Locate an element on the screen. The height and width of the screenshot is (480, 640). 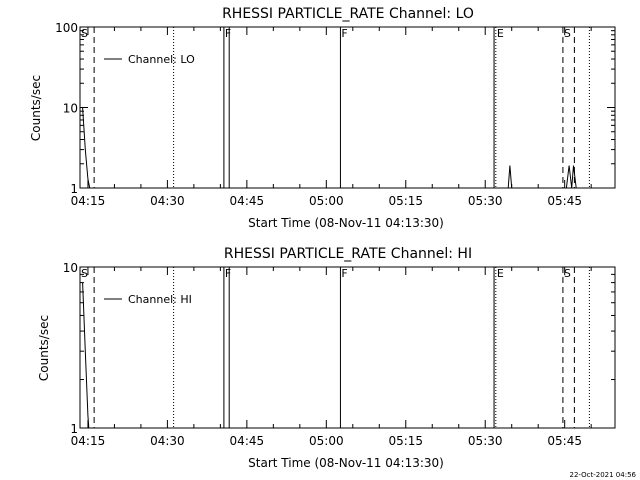
x-tick-label-lo-0: 04:15 is located at coordinates (88, 201).